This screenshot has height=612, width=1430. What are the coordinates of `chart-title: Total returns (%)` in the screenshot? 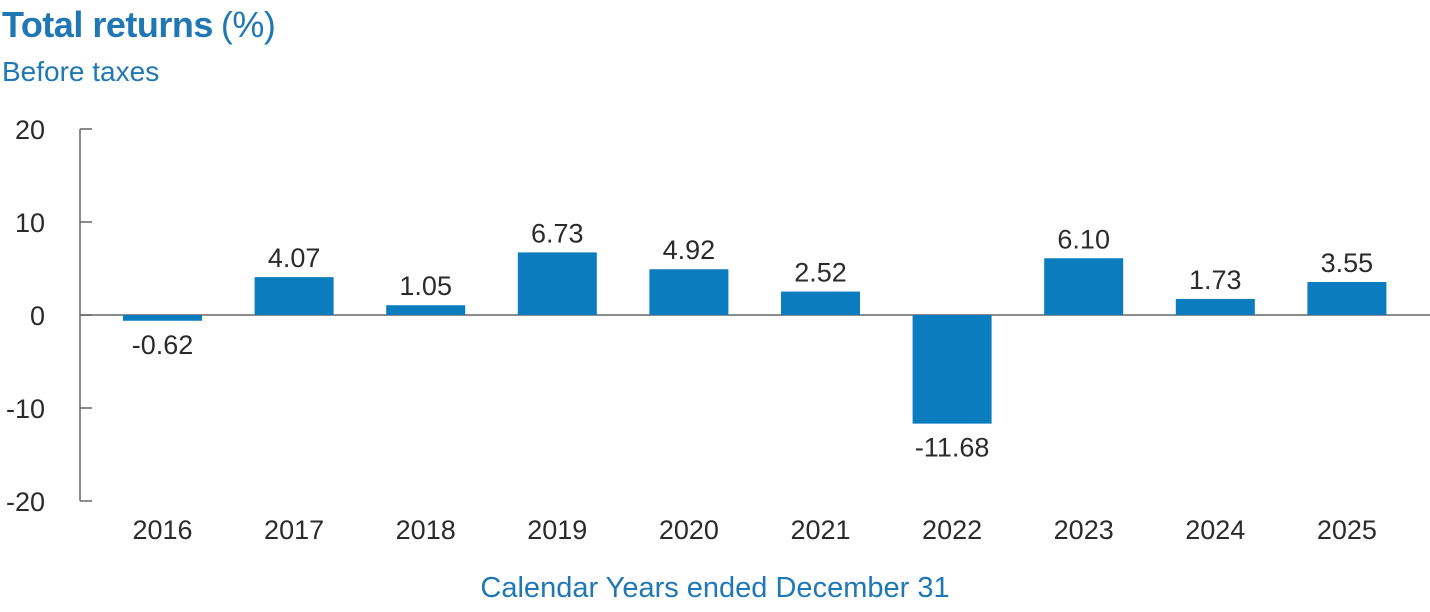 It's located at (452, 25).